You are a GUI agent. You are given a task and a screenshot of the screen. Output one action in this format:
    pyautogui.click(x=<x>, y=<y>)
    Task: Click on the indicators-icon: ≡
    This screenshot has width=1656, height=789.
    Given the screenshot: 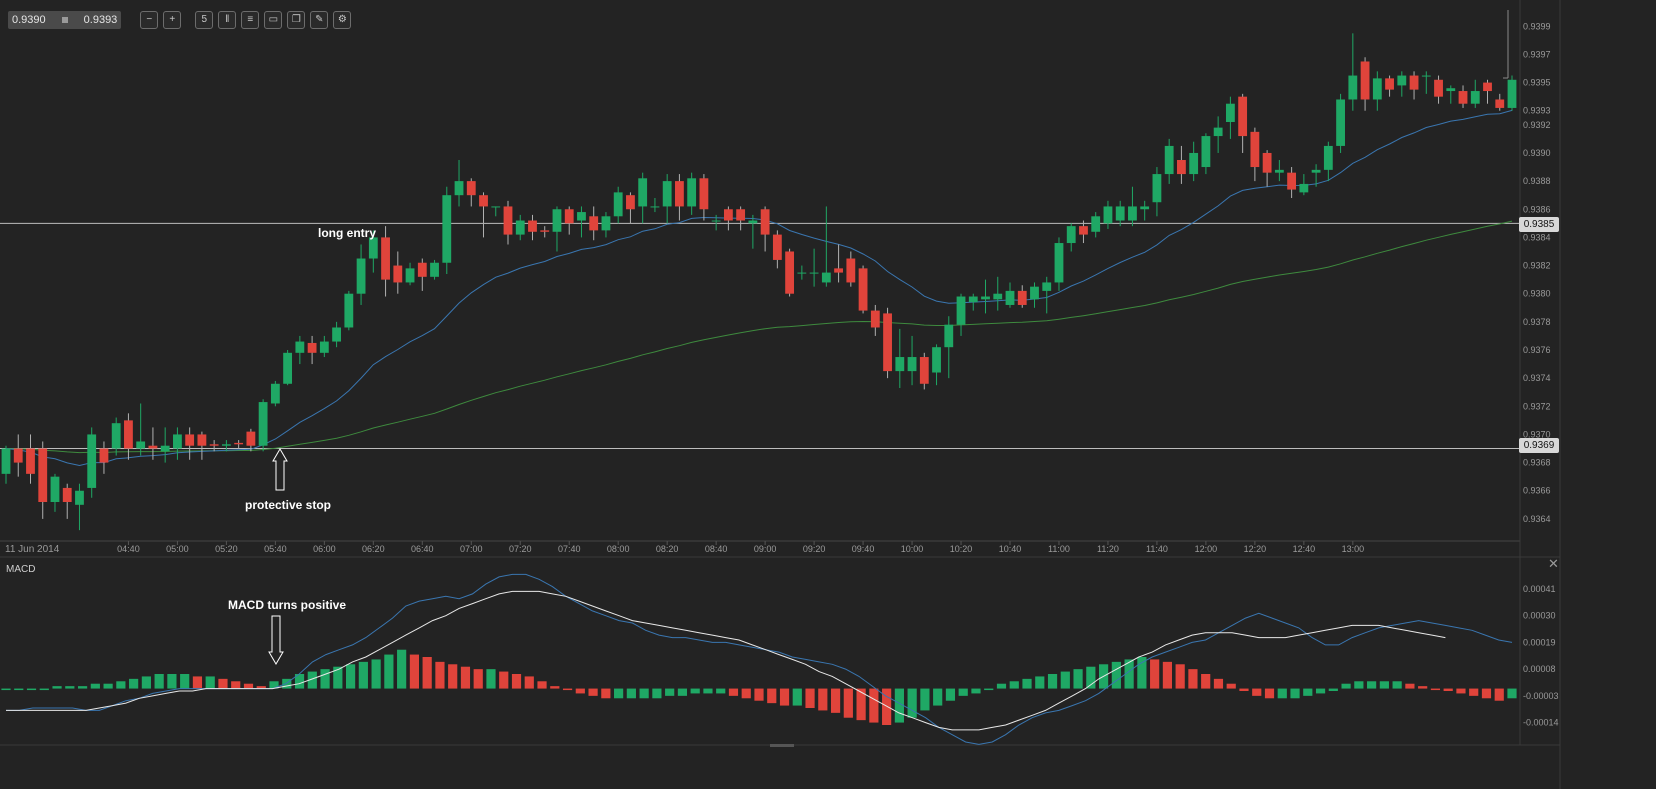 What is the action you would take?
    pyautogui.click(x=250, y=20)
    